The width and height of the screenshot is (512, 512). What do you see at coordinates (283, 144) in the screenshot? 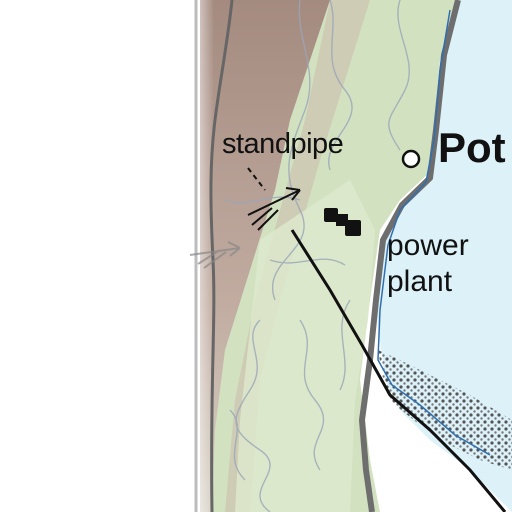
I see `standpipe-label: standpipe` at bounding box center [283, 144].